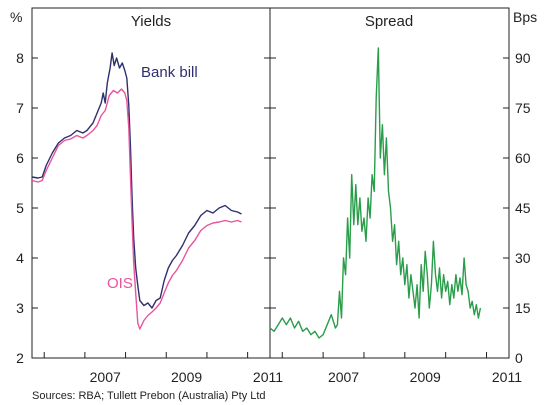  Describe the element at coordinates (20, 258) in the screenshot. I see `left-y-tick-label: 4` at that location.